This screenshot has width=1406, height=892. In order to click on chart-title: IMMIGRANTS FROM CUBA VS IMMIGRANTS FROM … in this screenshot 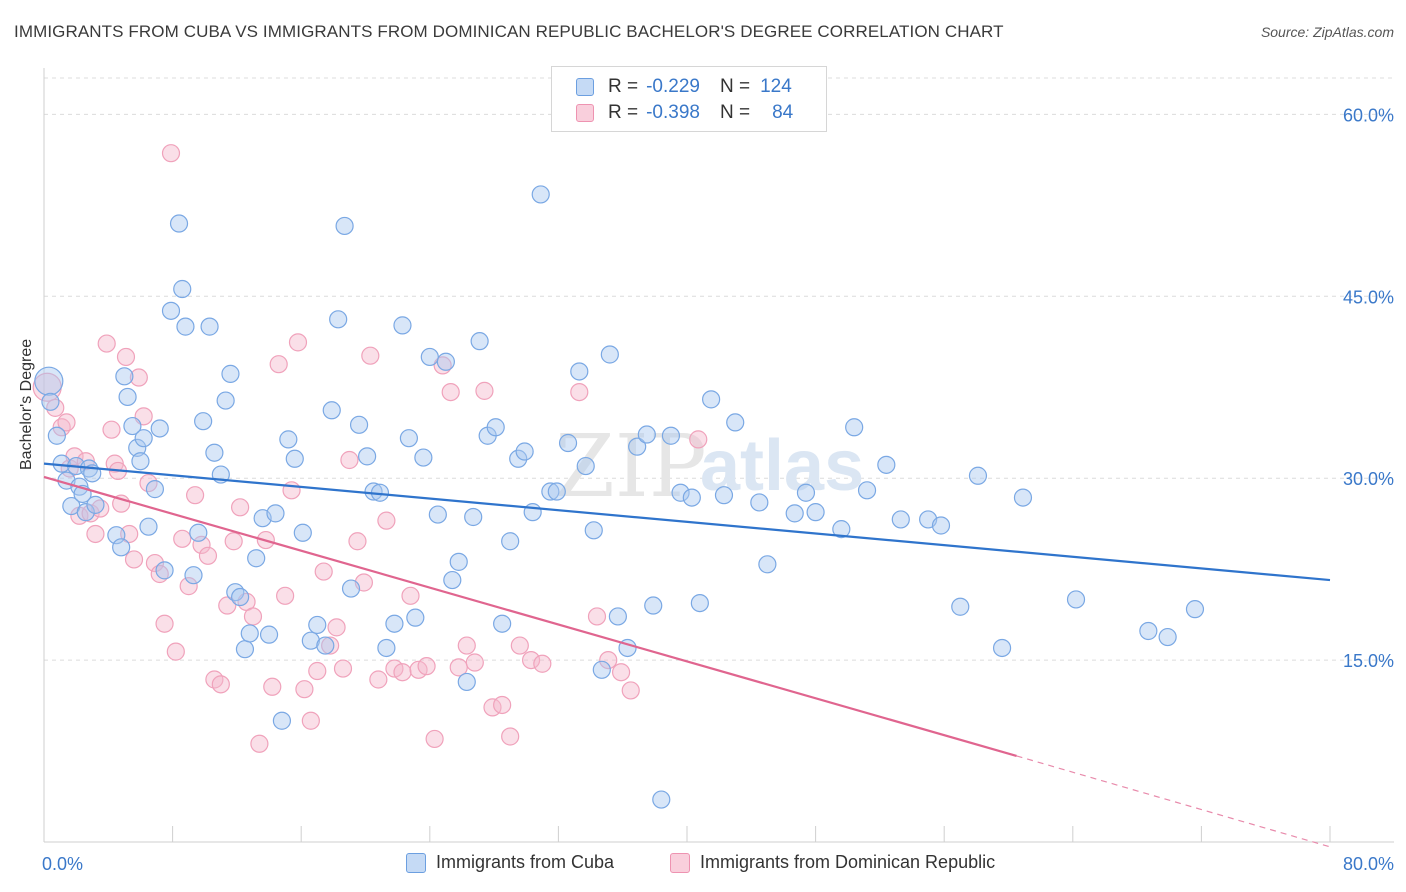, I will do `click(509, 31)`.